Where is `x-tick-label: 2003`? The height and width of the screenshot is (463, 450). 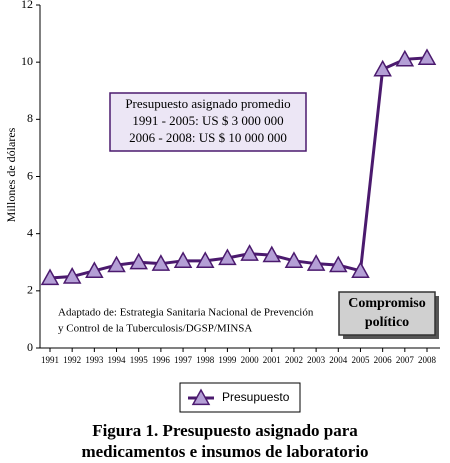 x-tick-label: 2003 is located at coordinates (316, 360).